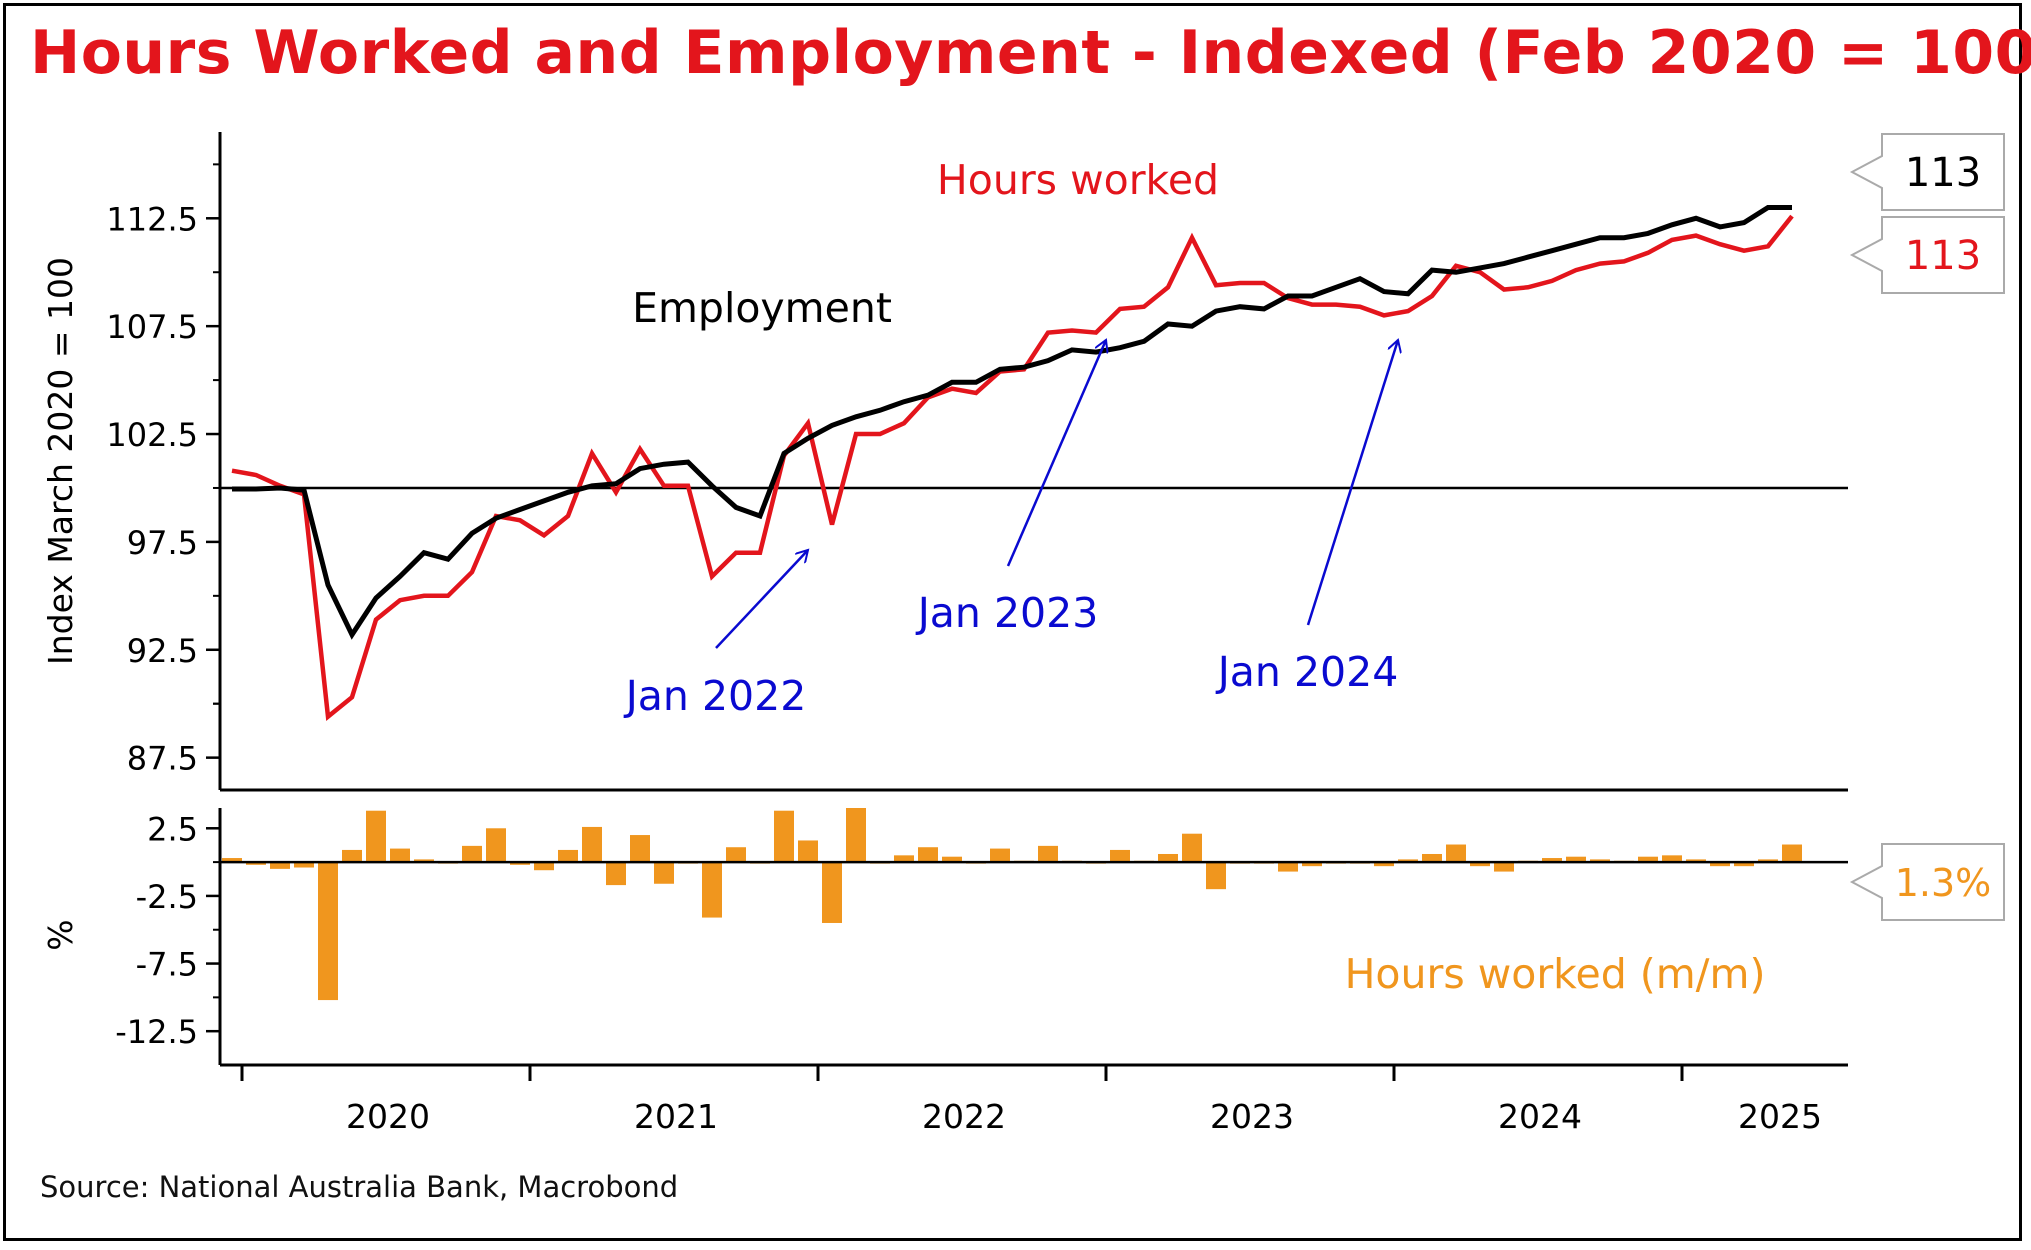 The width and height of the screenshot is (2031, 1250). I want to click on bar-end-label-box, so click(1927, 882).